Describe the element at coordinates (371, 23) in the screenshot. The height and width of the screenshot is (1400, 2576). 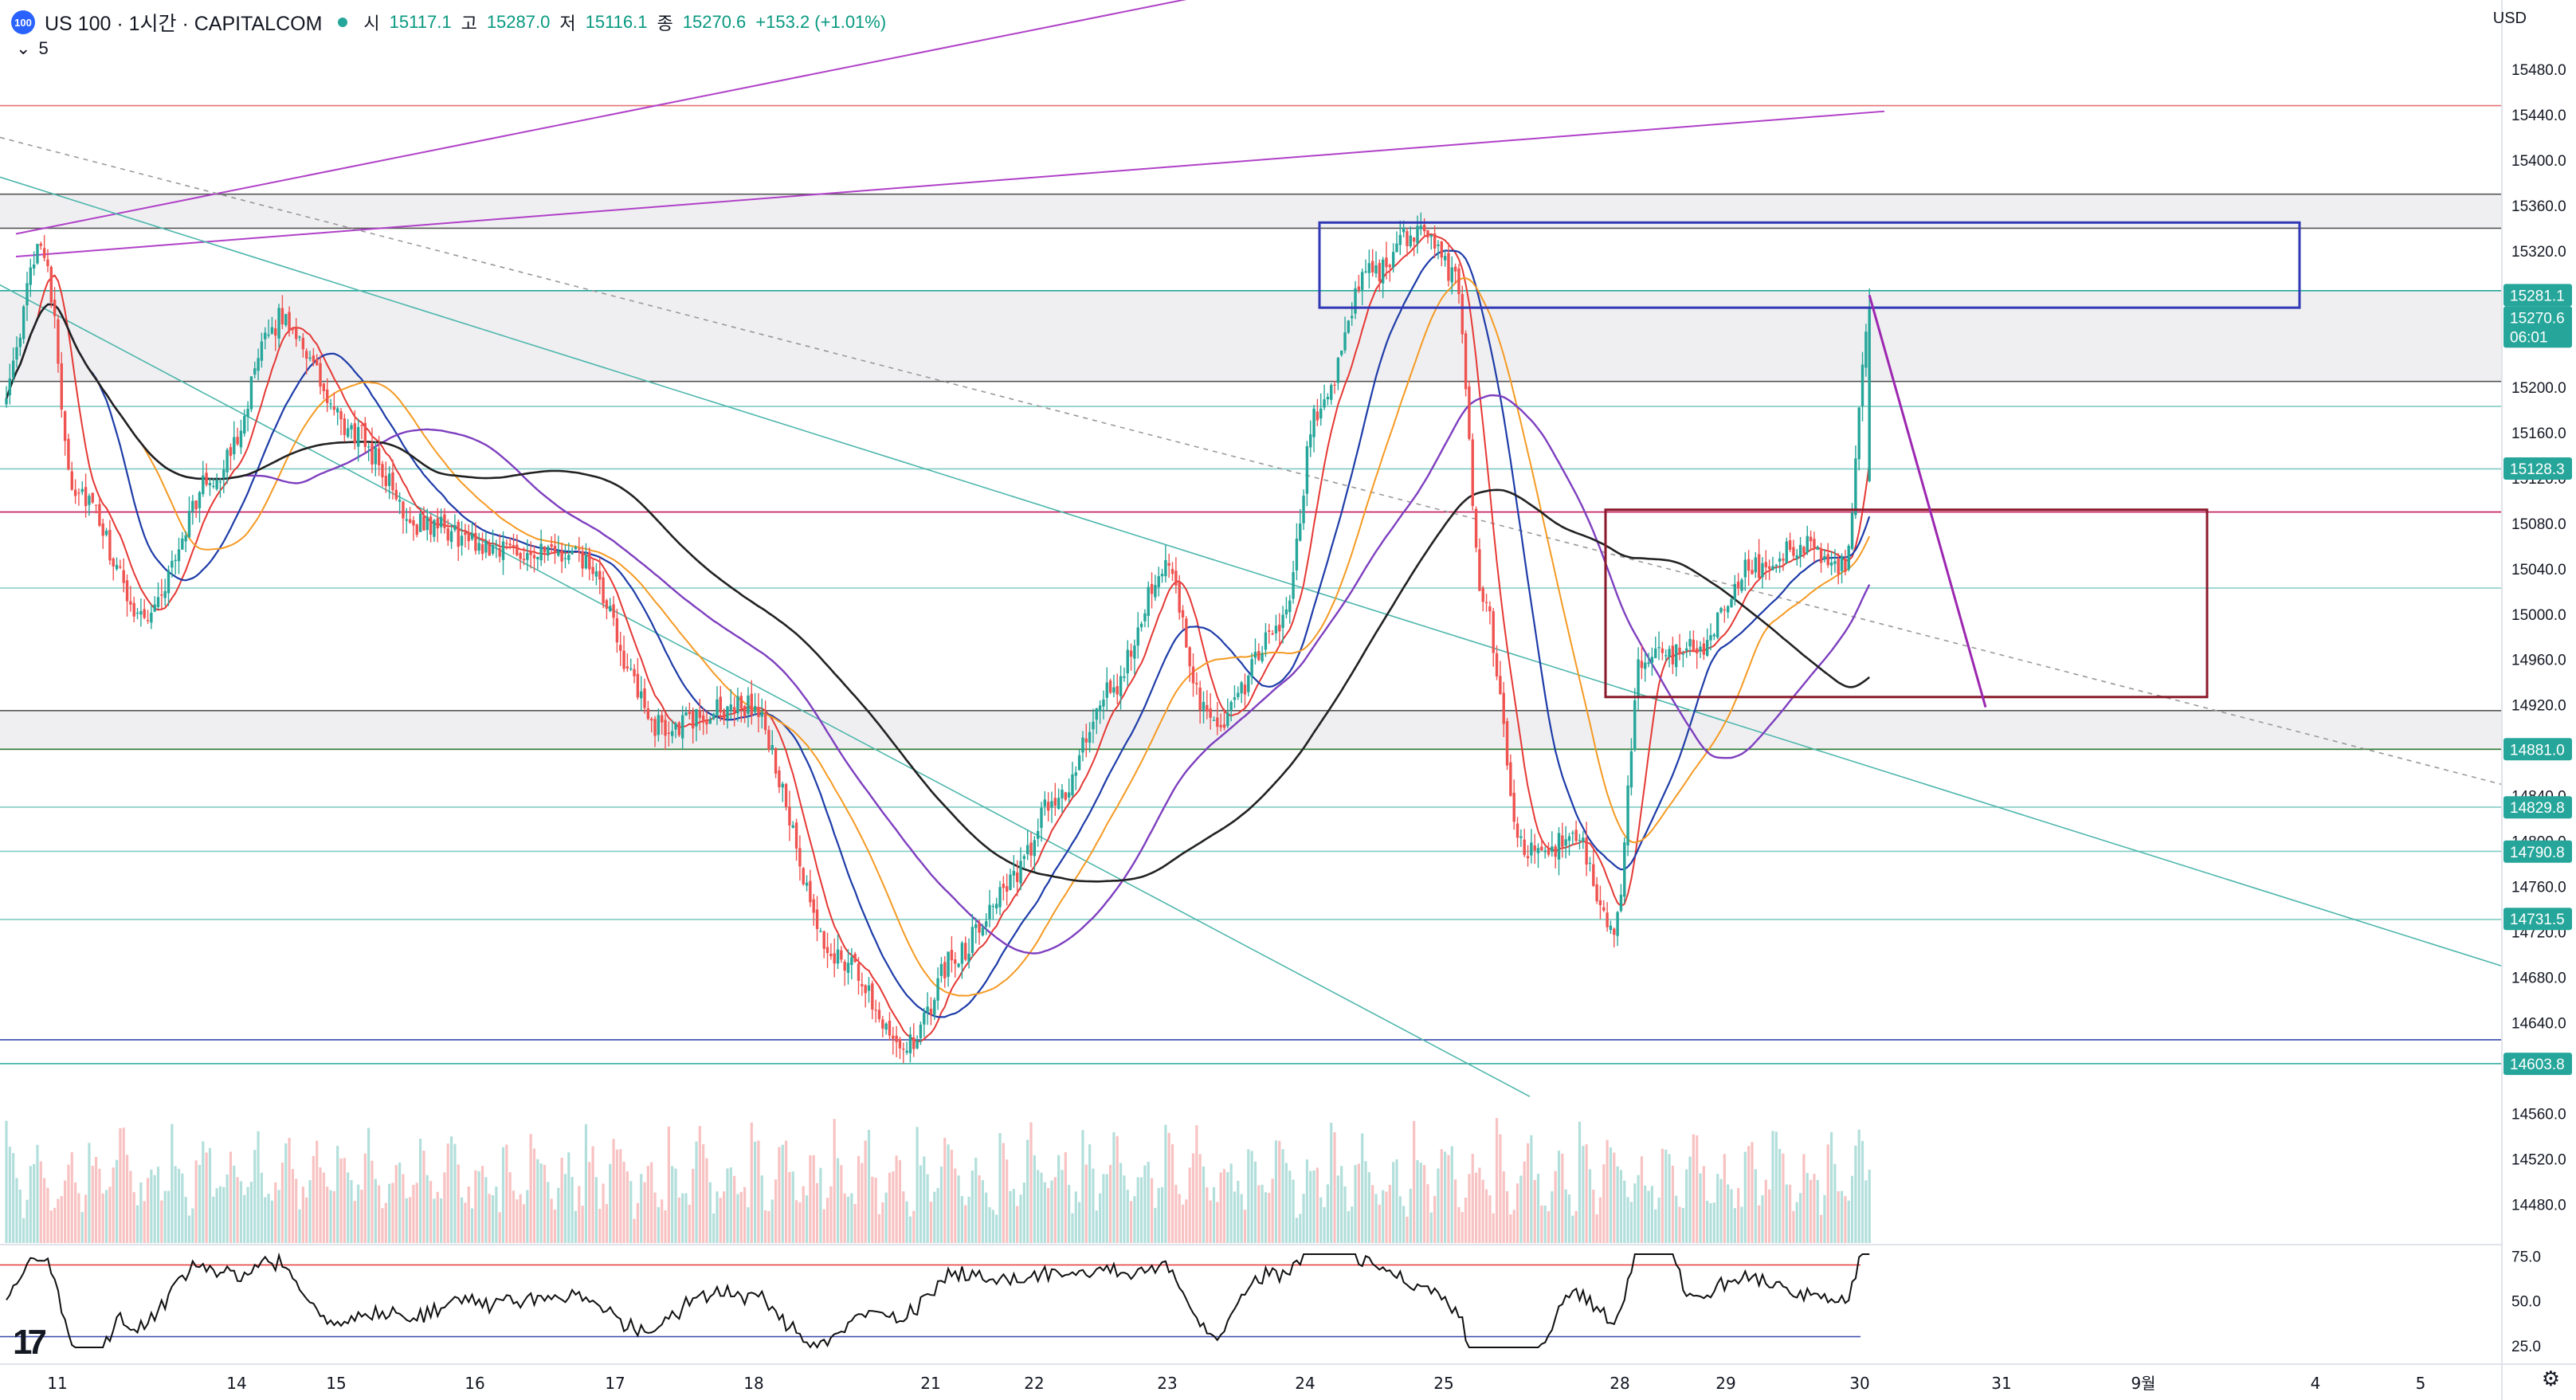
I see `open-label: 시` at that location.